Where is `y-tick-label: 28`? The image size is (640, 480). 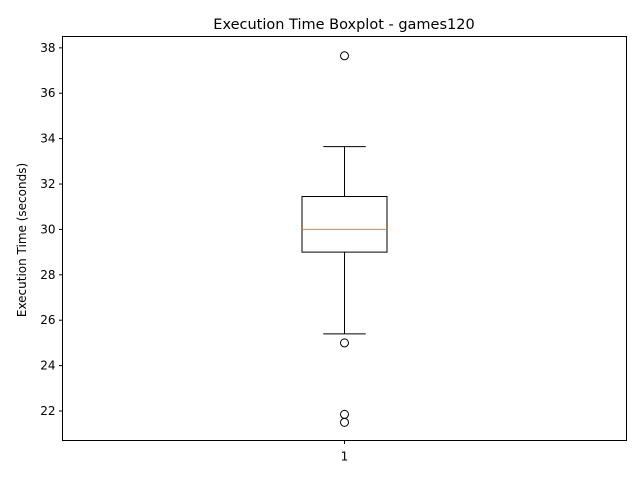 y-tick-label: 28 is located at coordinates (47, 275).